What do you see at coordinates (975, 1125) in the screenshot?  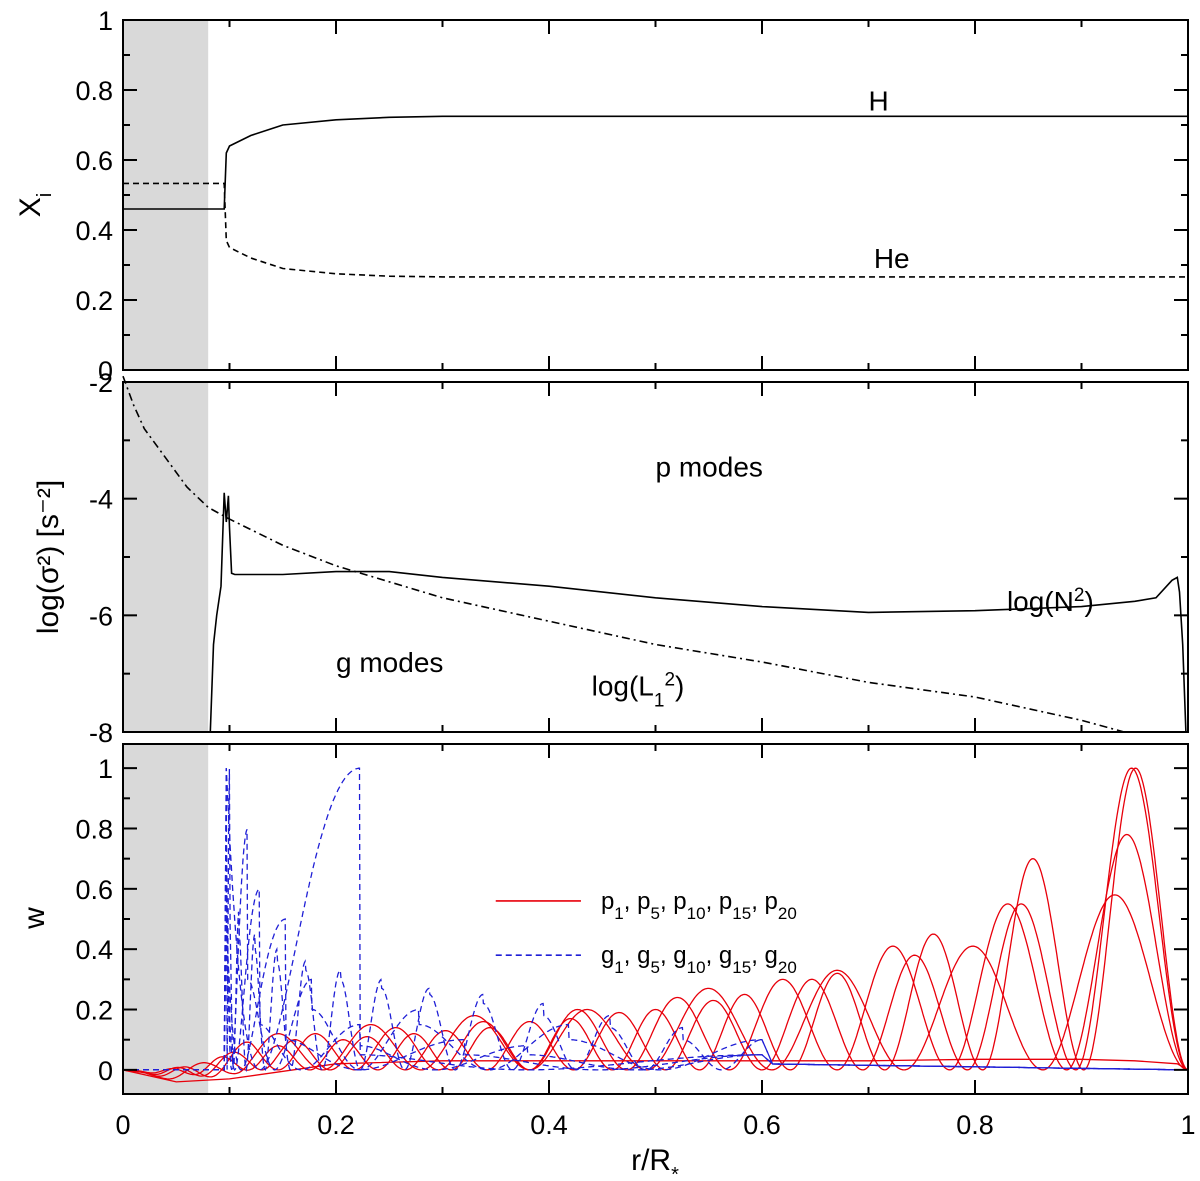 I see `x-tick-label: 0.8` at bounding box center [975, 1125].